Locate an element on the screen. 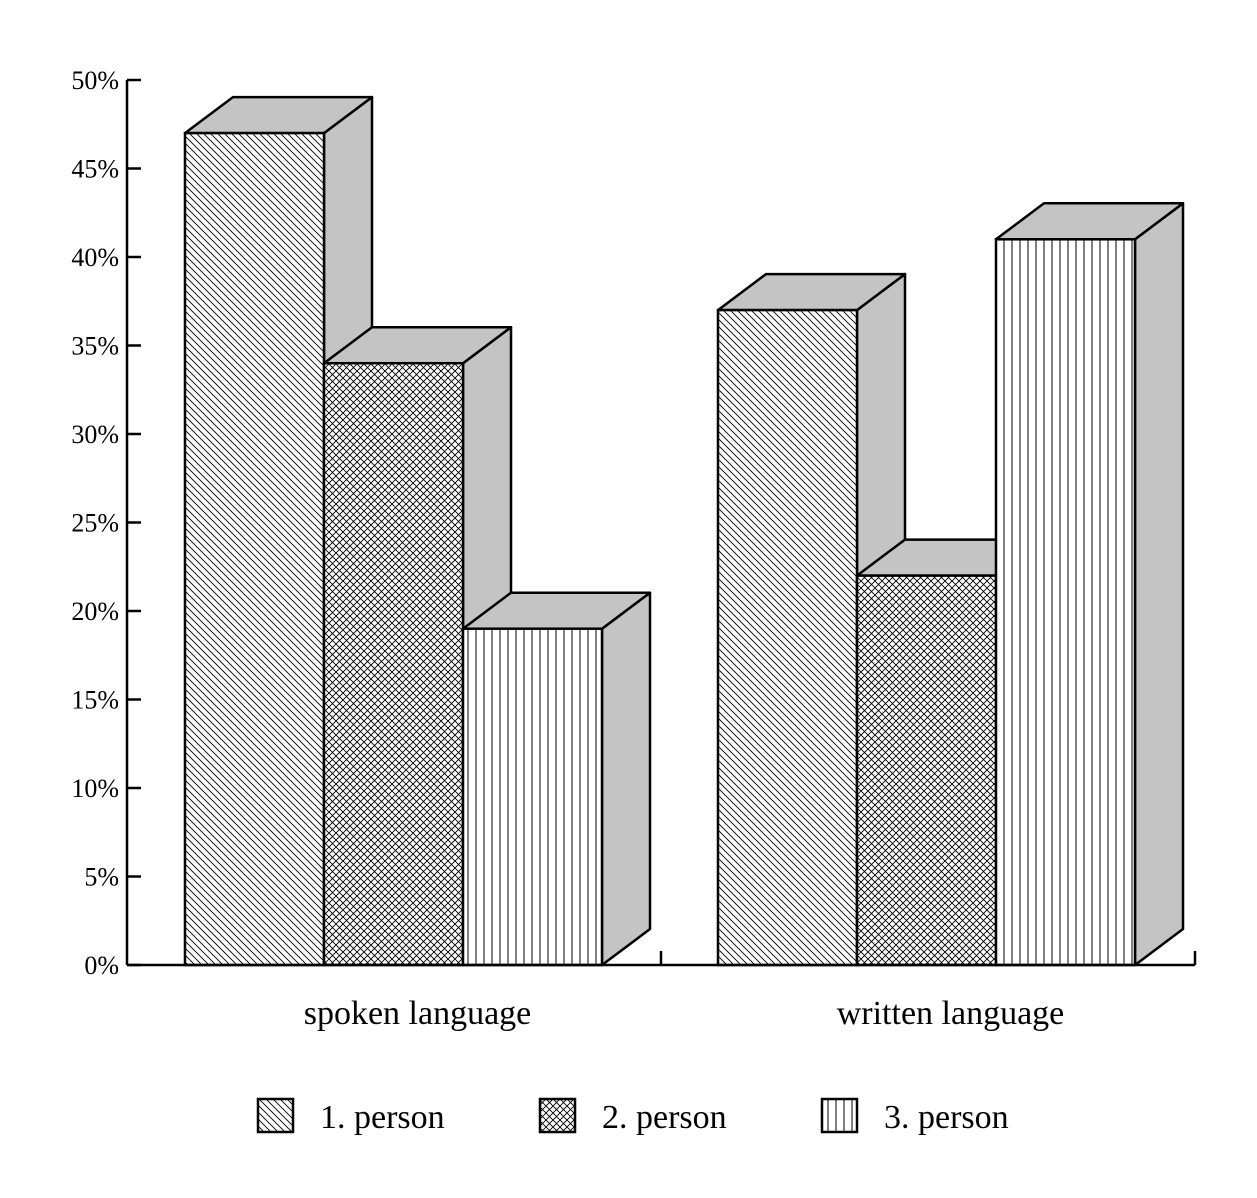  bar-written-language-3-person is located at coordinates (1089, 584).